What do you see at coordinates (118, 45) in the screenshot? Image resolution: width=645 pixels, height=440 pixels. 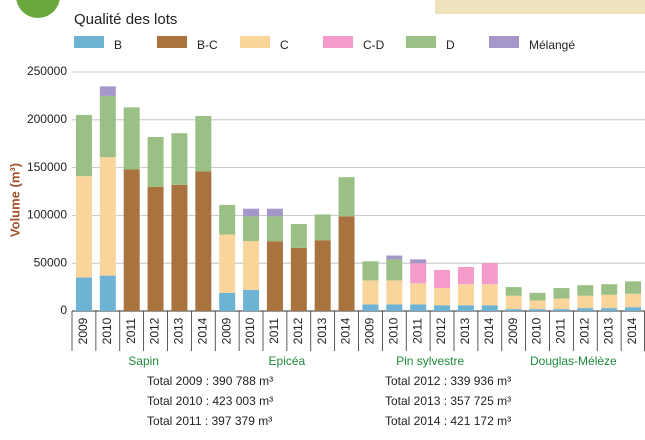 I see `legend-label: B` at bounding box center [118, 45].